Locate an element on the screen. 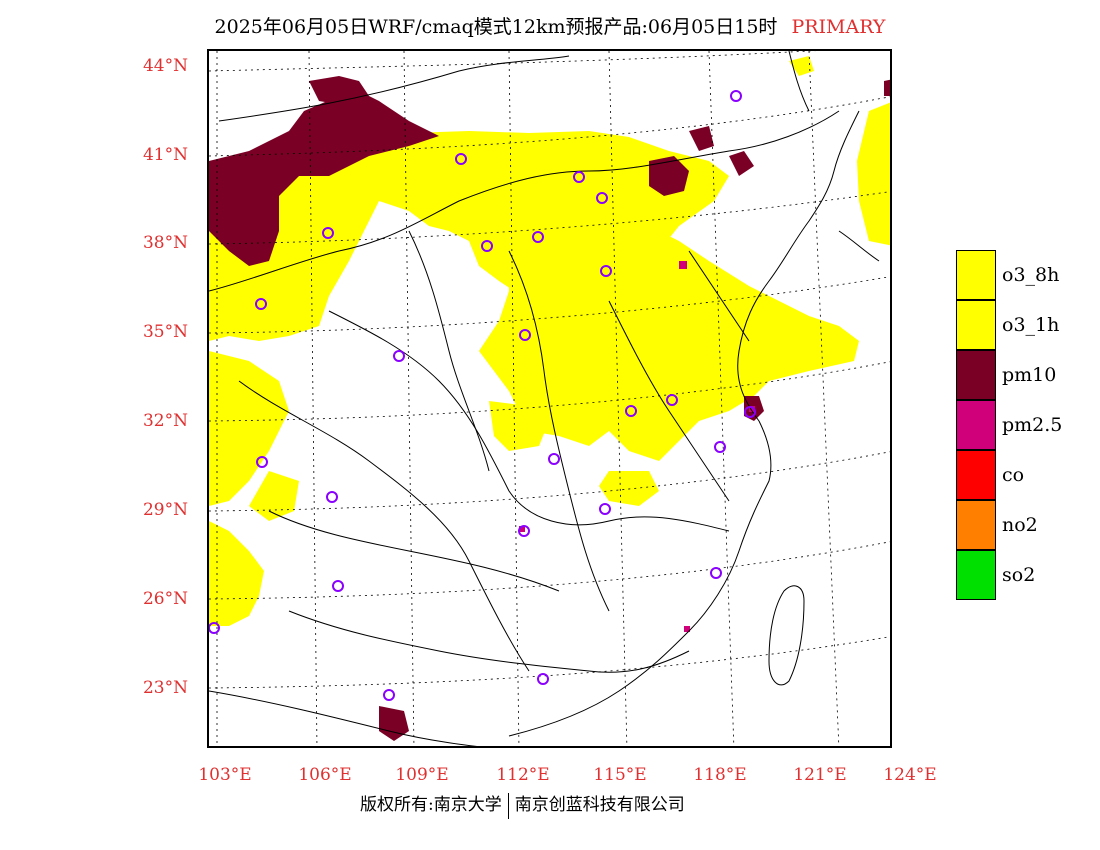 This screenshot has width=1100, height=850. y-axis-label: 41°N is located at coordinates (165, 155).